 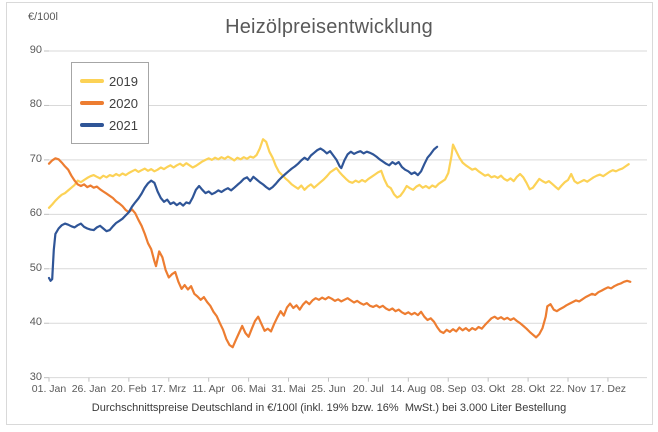 What do you see at coordinates (35, 322) in the screenshot?
I see `y-tick-label: 40` at bounding box center [35, 322].